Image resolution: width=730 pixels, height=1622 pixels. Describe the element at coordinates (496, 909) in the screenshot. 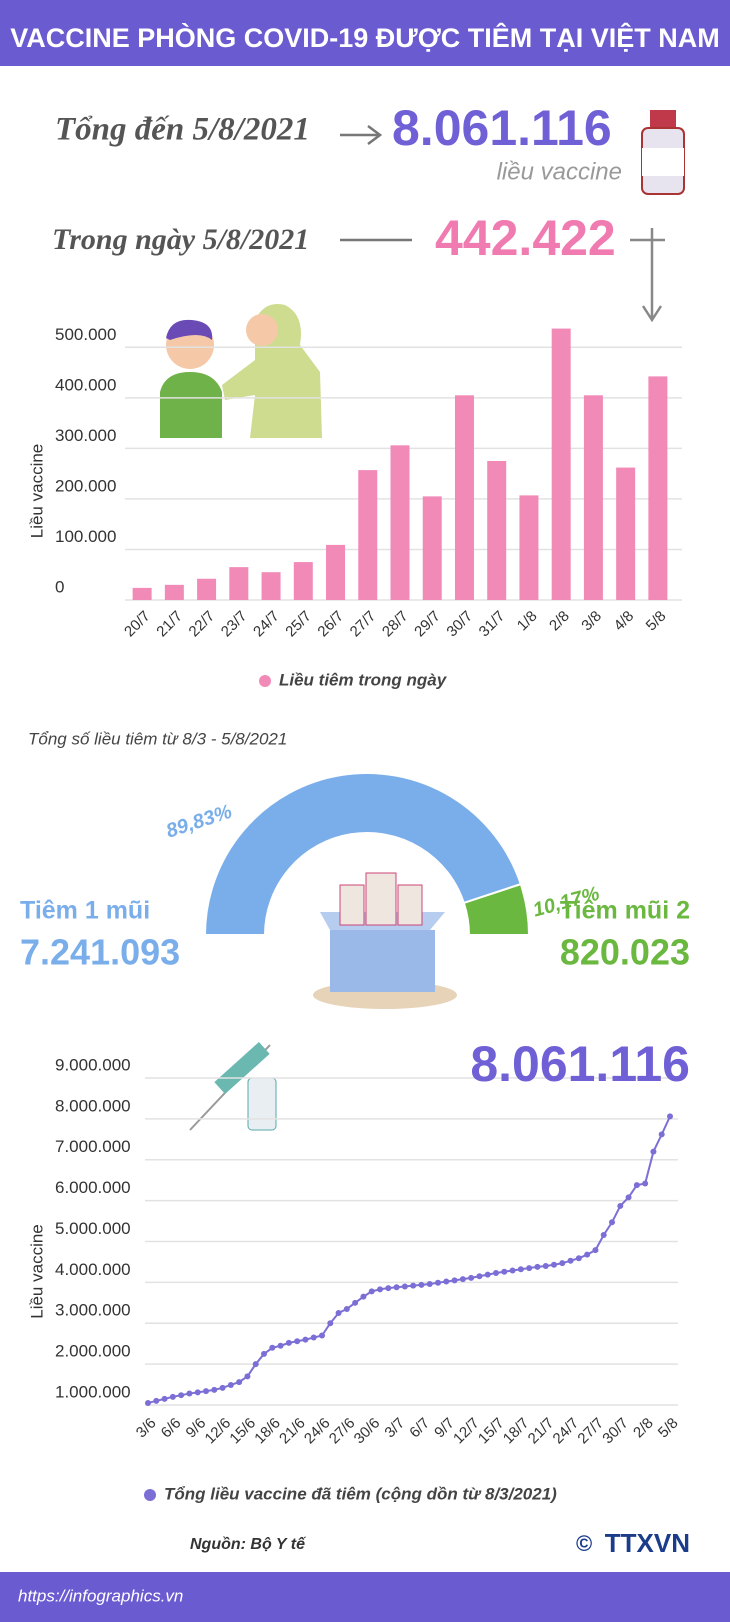

I see `gauge-segment` at that location.